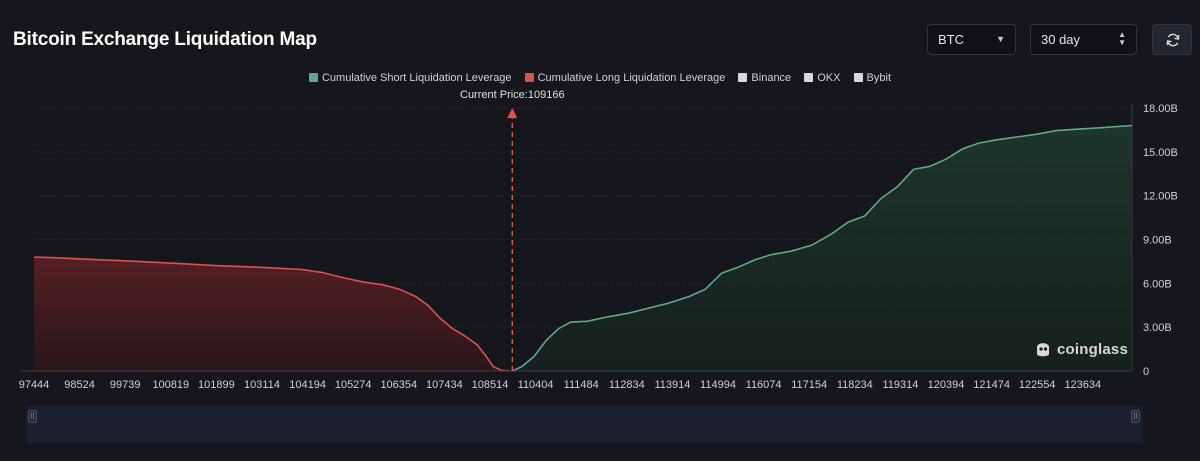 The width and height of the screenshot is (1200, 461). Describe the element at coordinates (32, 416) in the screenshot. I see `zoom-handle-left: ||` at that location.